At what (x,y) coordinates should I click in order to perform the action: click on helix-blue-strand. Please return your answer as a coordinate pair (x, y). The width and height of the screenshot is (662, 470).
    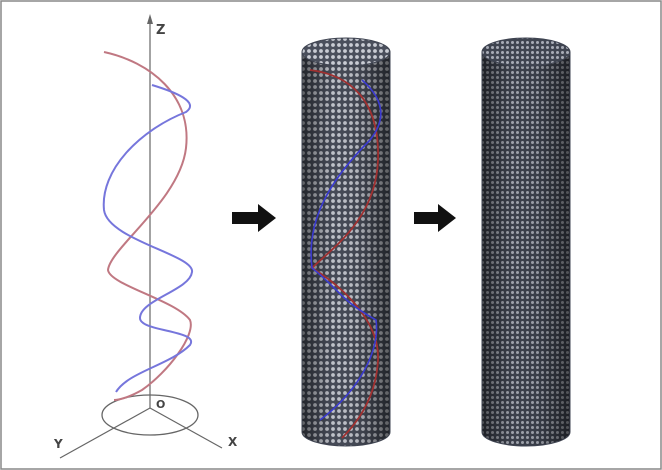
    Looking at the image, I should click on (147, 238).